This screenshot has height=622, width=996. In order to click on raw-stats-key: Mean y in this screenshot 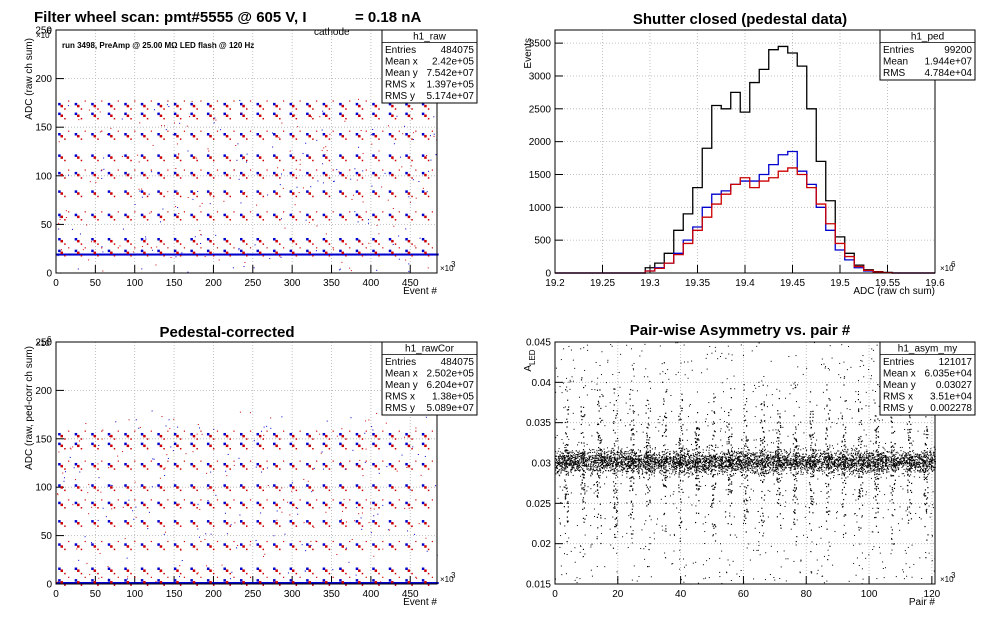, I will do `click(401, 73)`.